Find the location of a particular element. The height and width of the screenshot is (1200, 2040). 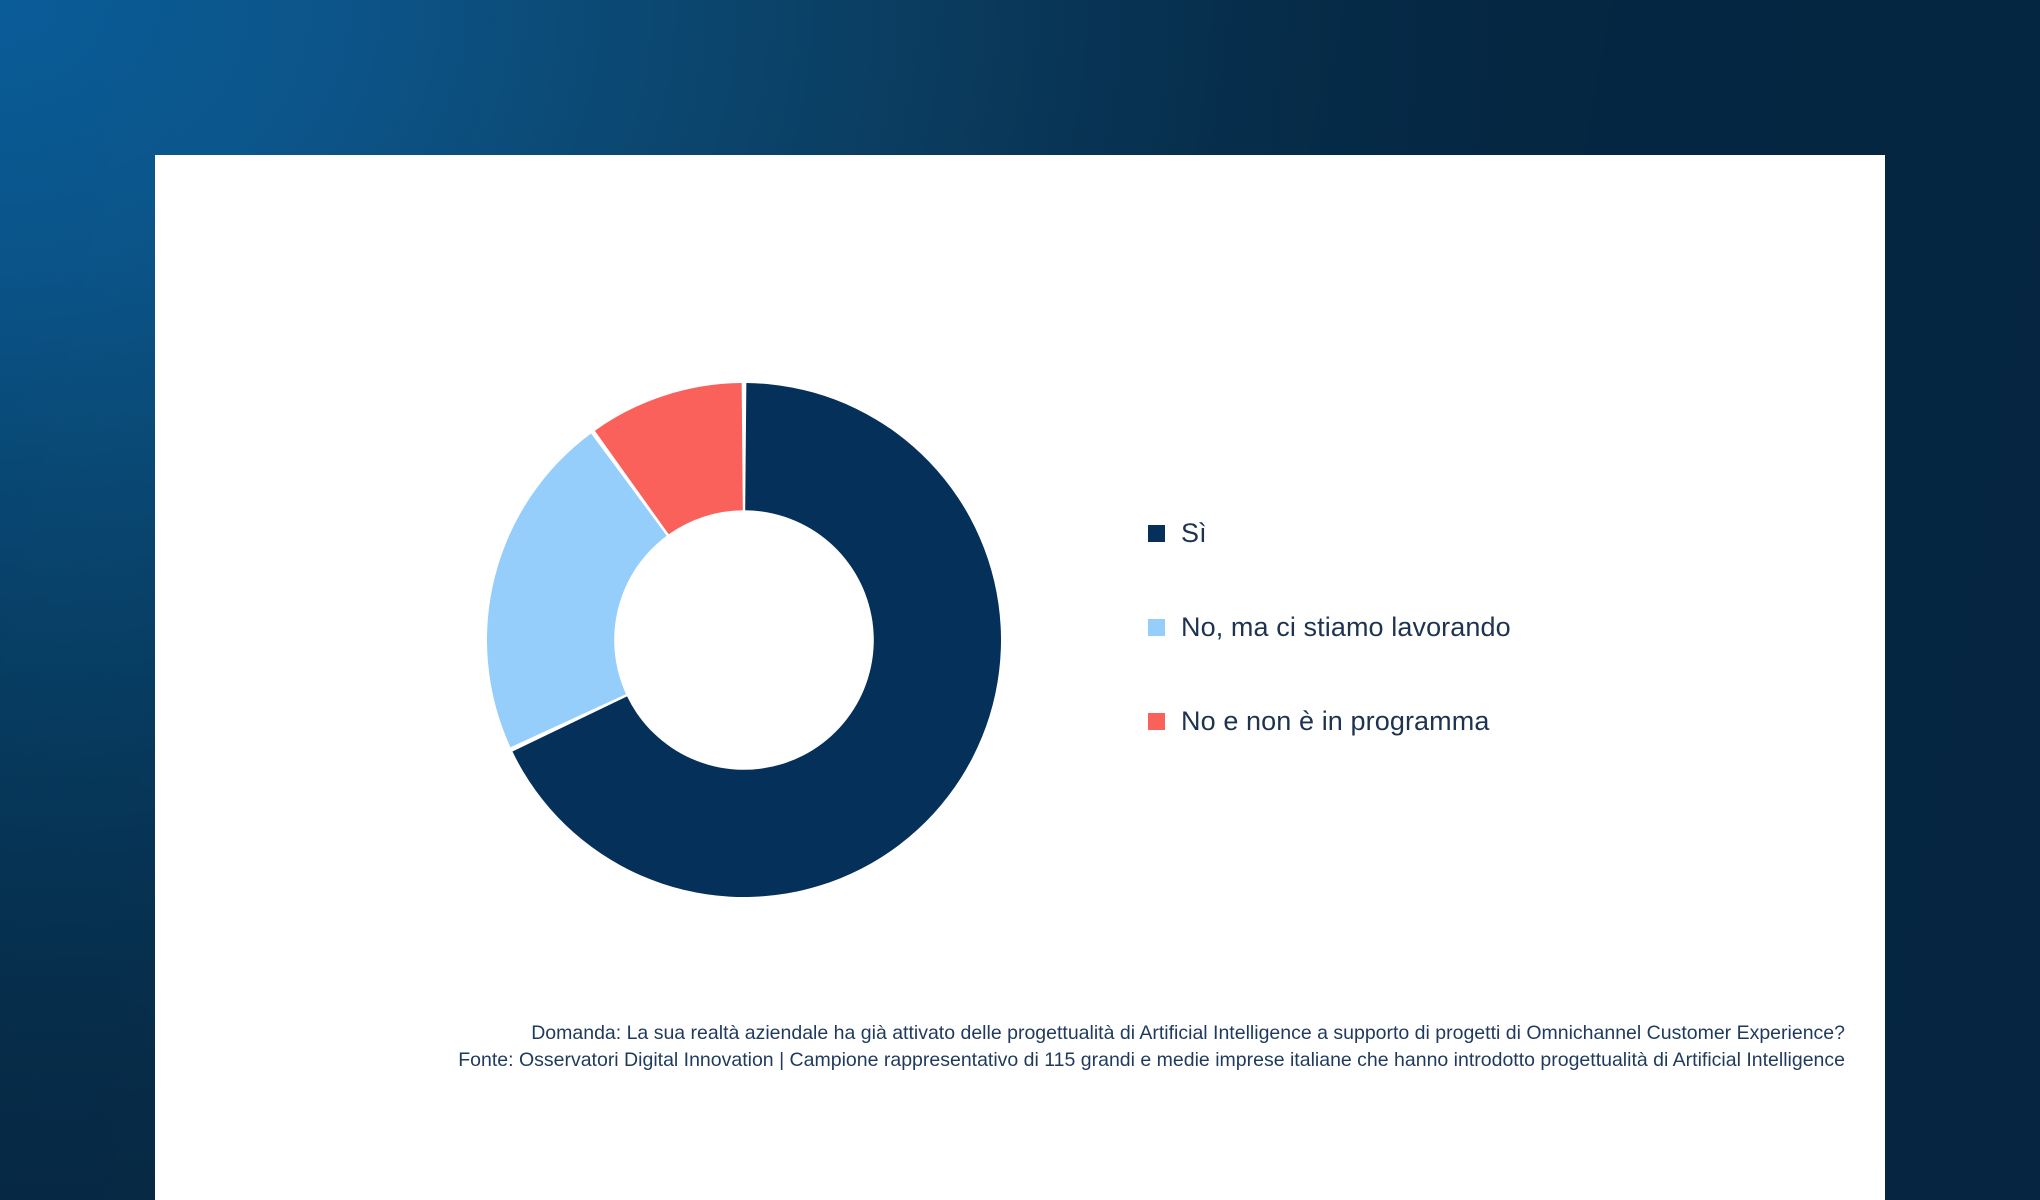

donut-slices is located at coordinates (744, 640).